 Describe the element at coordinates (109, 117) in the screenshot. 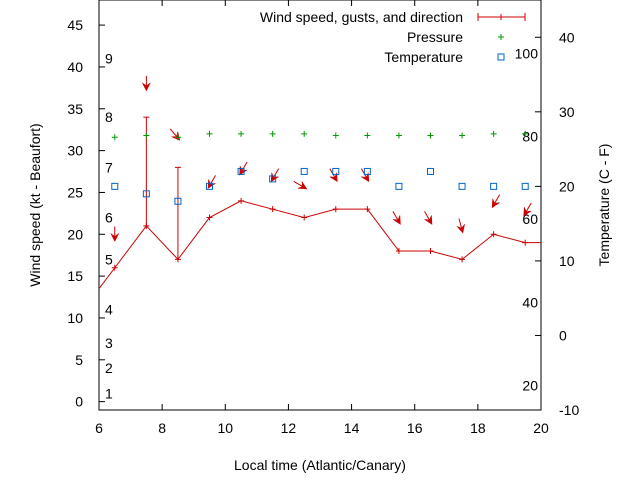

I see `beaufort-label: 8` at that location.